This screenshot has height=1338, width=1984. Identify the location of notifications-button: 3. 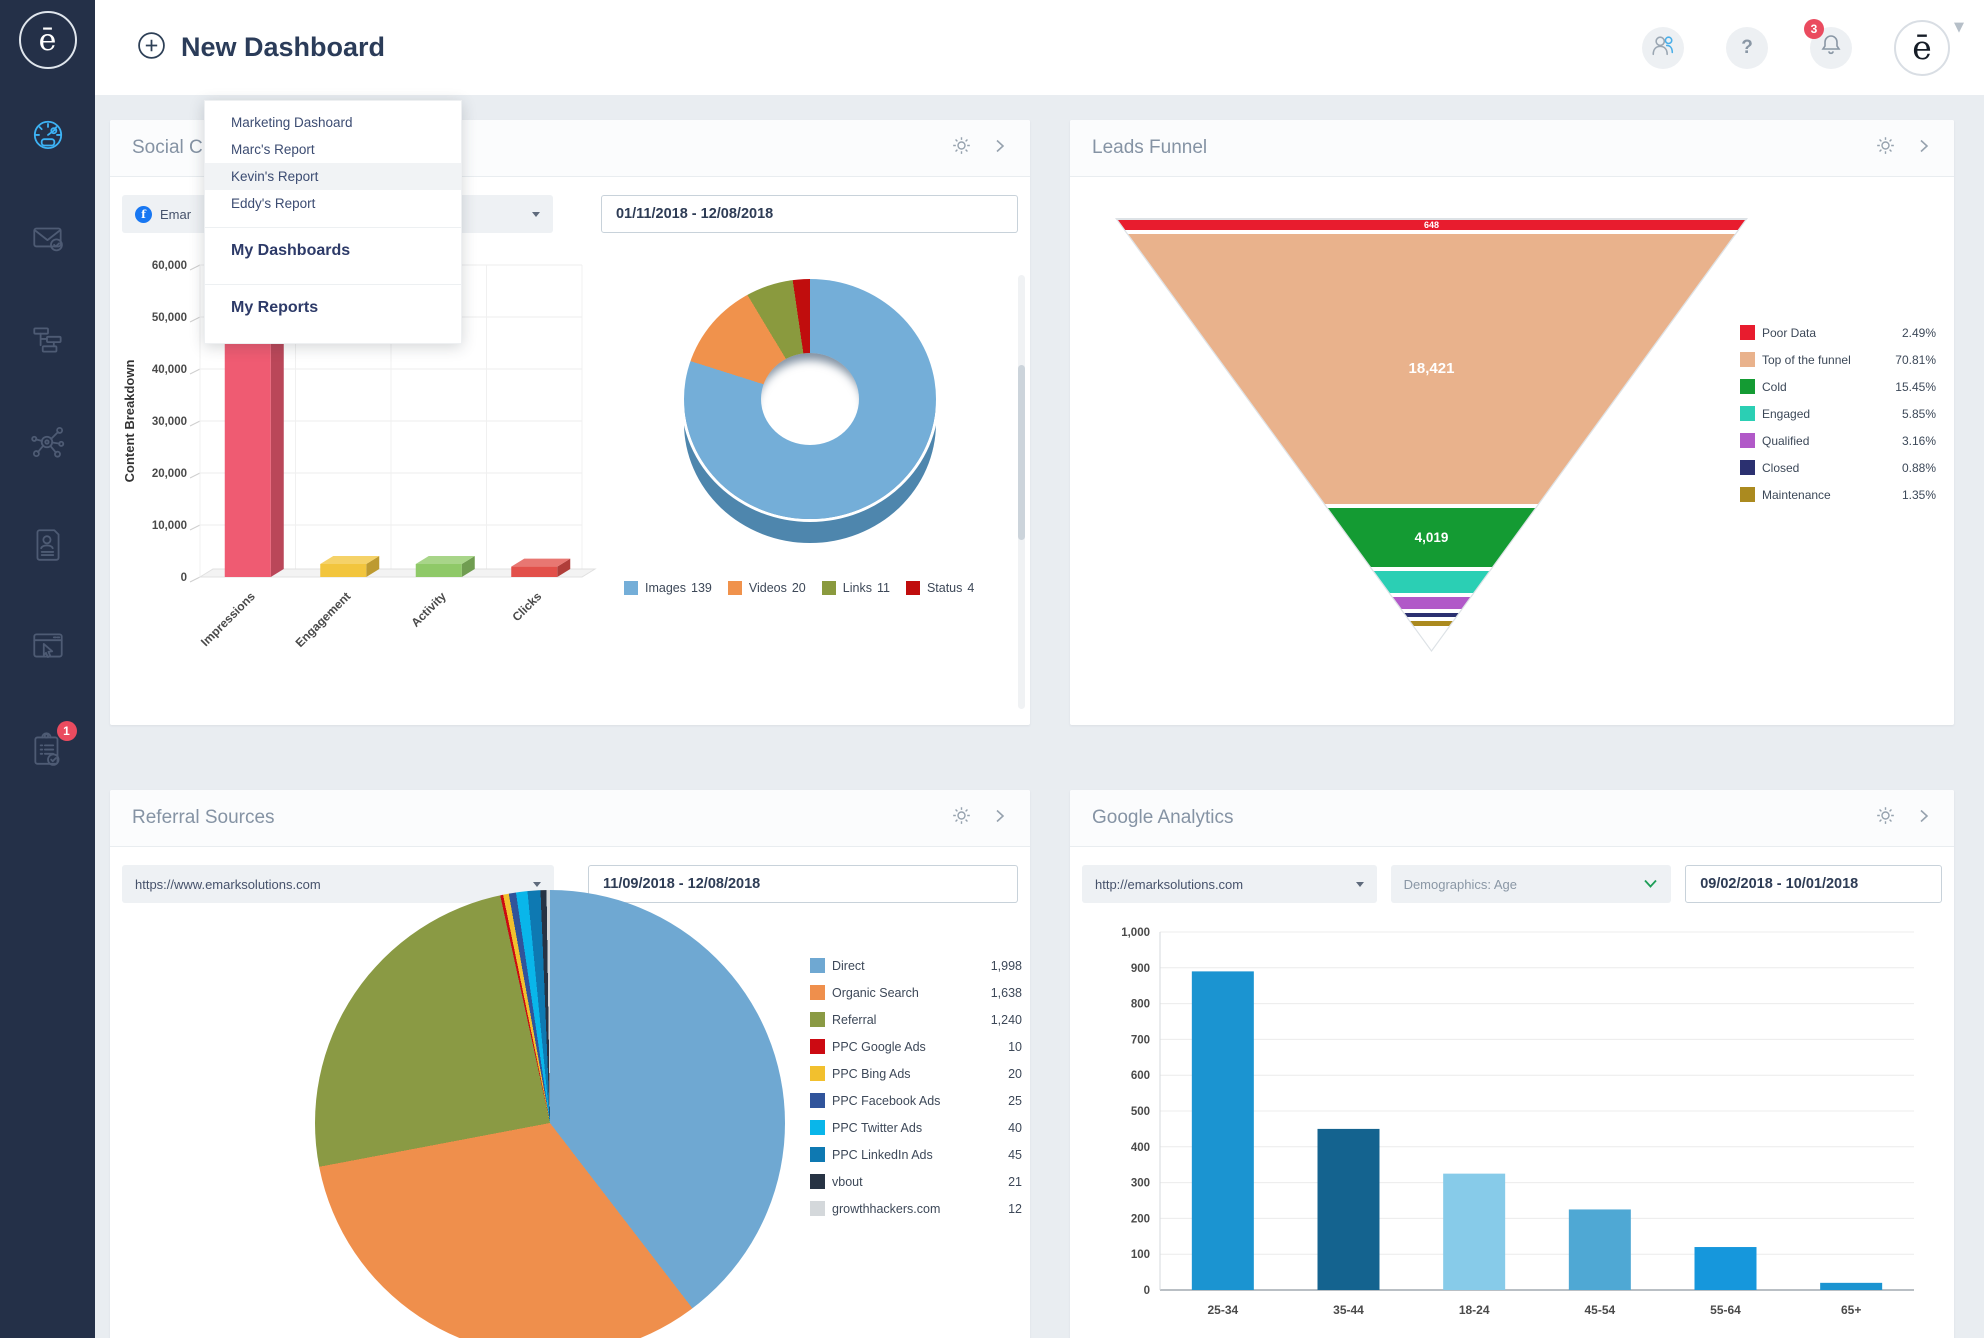
(1828, 43).